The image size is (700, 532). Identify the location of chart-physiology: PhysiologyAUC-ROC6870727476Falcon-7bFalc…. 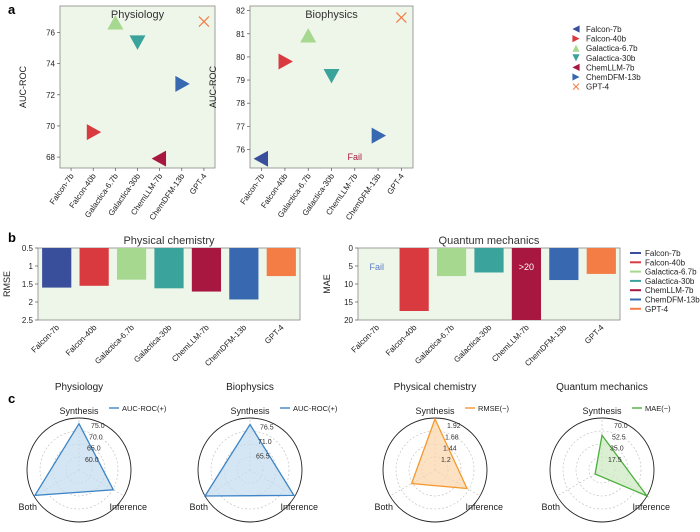
(117, 113).